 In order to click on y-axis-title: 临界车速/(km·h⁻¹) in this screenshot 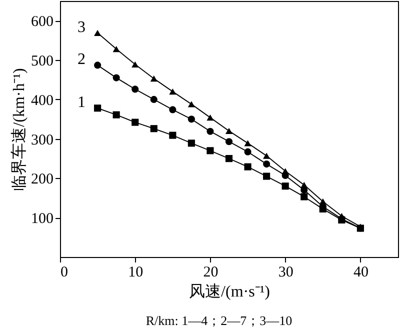, I will do `click(19, 129)`.